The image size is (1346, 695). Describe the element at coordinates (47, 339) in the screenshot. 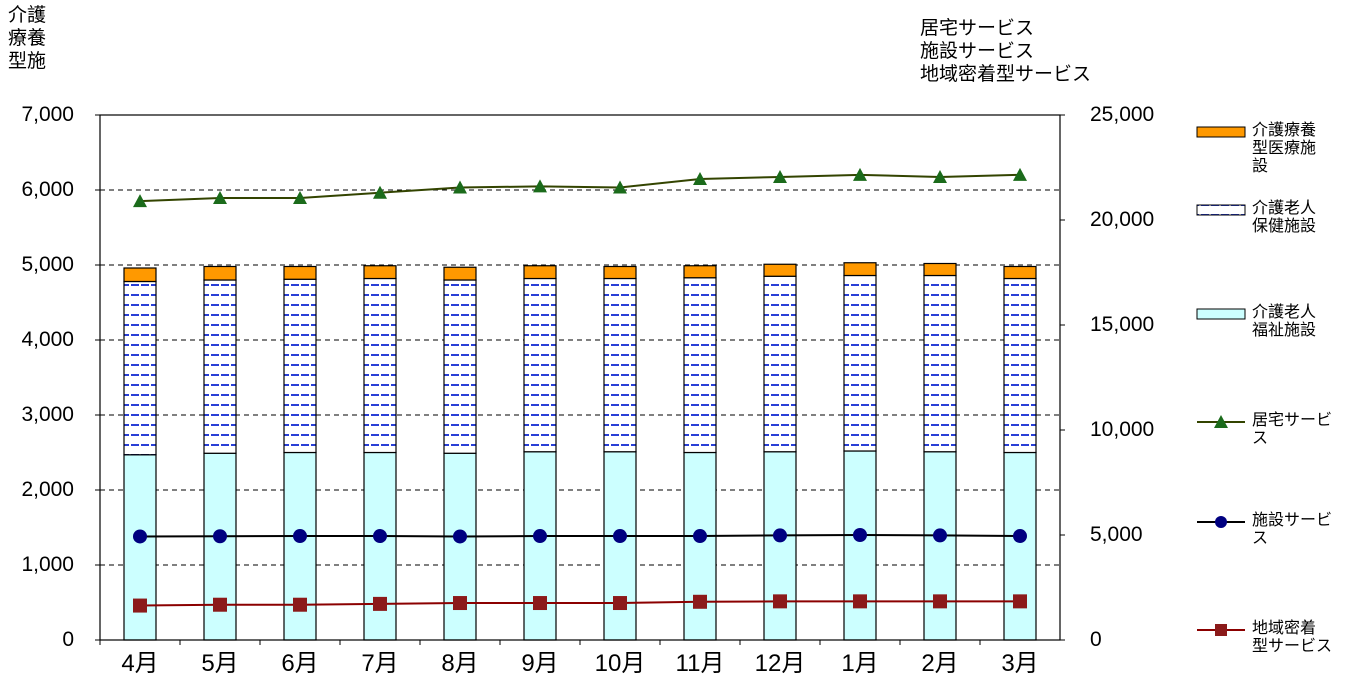

I see `left-axis-tick-label: 4,000` at that location.